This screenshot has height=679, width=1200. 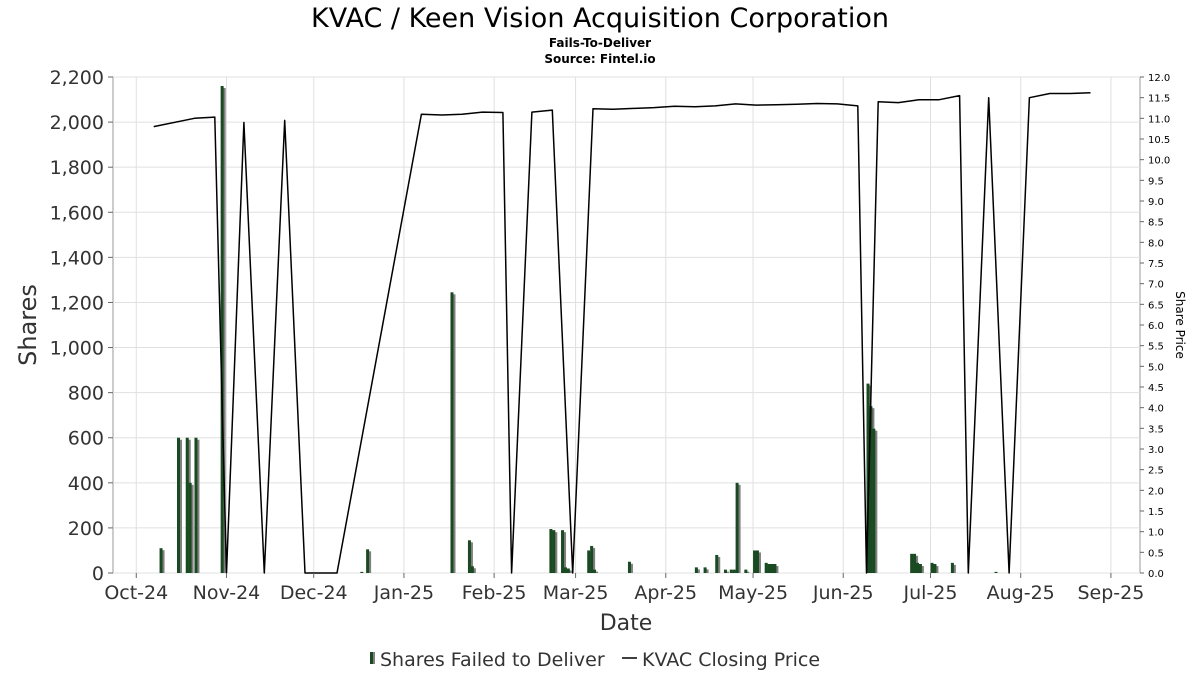 I want to click on y2-tick-label: 6.0, so click(x=1156, y=326).